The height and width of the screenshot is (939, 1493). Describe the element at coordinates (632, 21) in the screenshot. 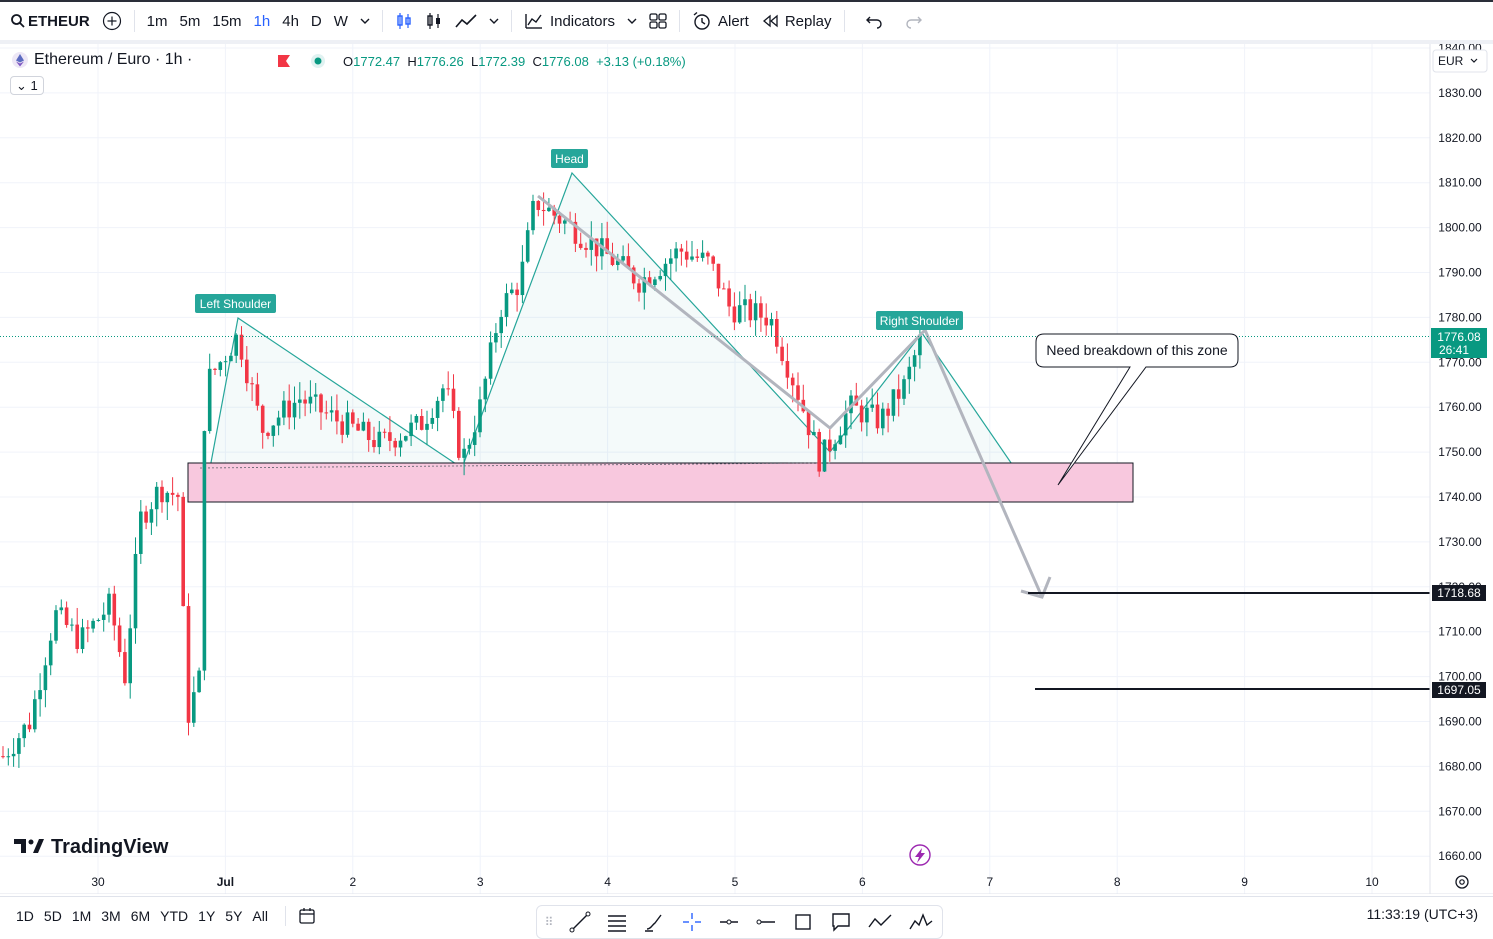

I see `indicators-dropdown` at that location.